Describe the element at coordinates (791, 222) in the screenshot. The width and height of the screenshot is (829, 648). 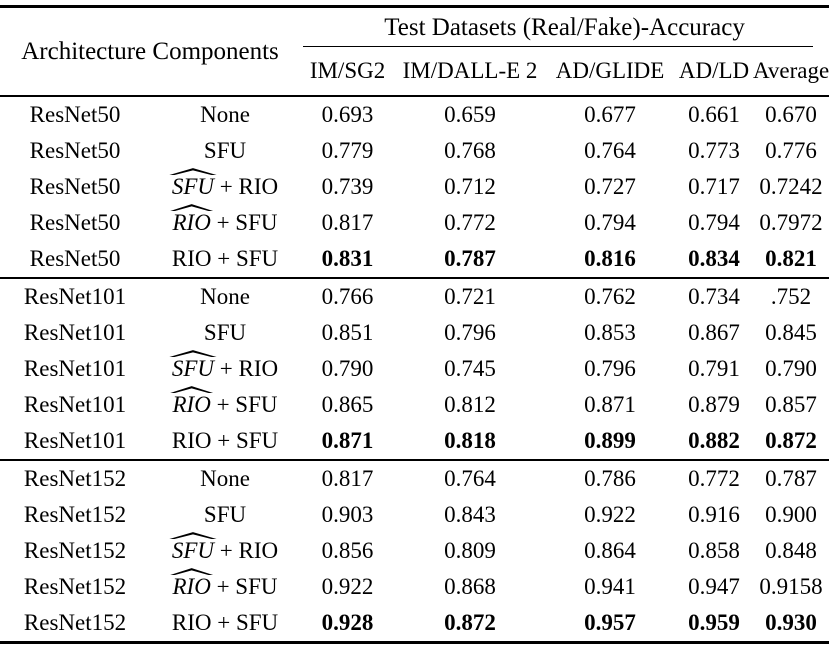
I see `value-cell: 0.7972` at that location.